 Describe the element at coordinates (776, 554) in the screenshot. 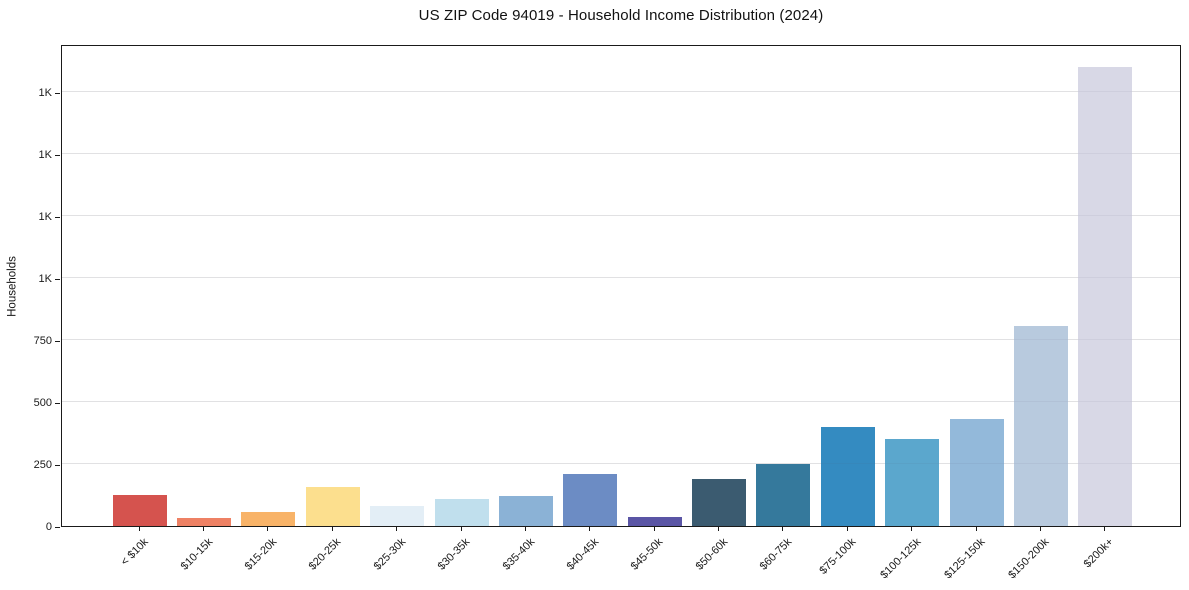

I see `x-tick-label: $60-75k` at that location.